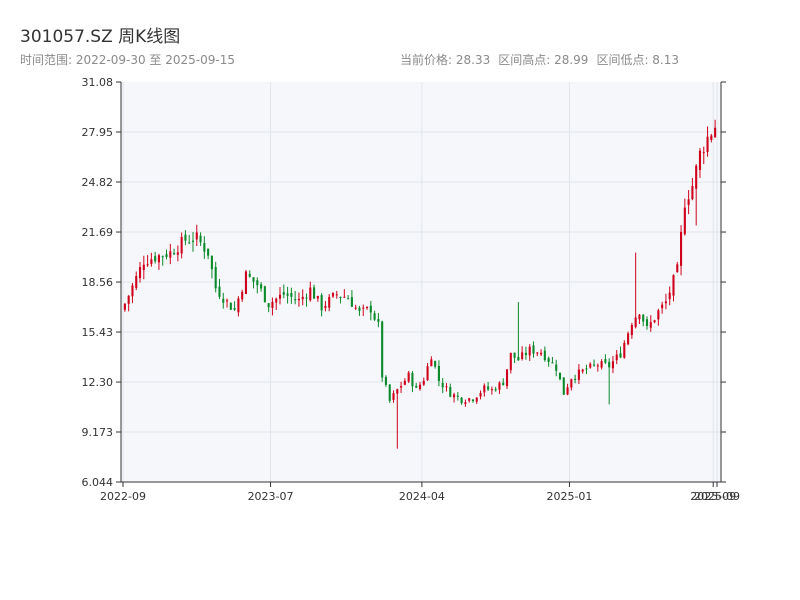 Image resolution: width=800 pixels, height=600 pixels. Describe the element at coordinates (271, 496) in the screenshot. I see `x-tick-label: 2023-07` at that location.